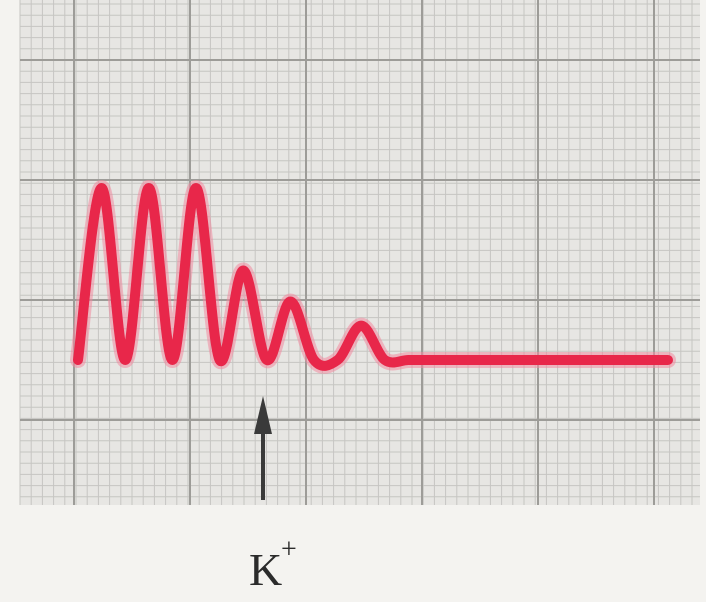 This screenshot has height=602, width=706. I want to click on arrow-head, so click(263, 415).